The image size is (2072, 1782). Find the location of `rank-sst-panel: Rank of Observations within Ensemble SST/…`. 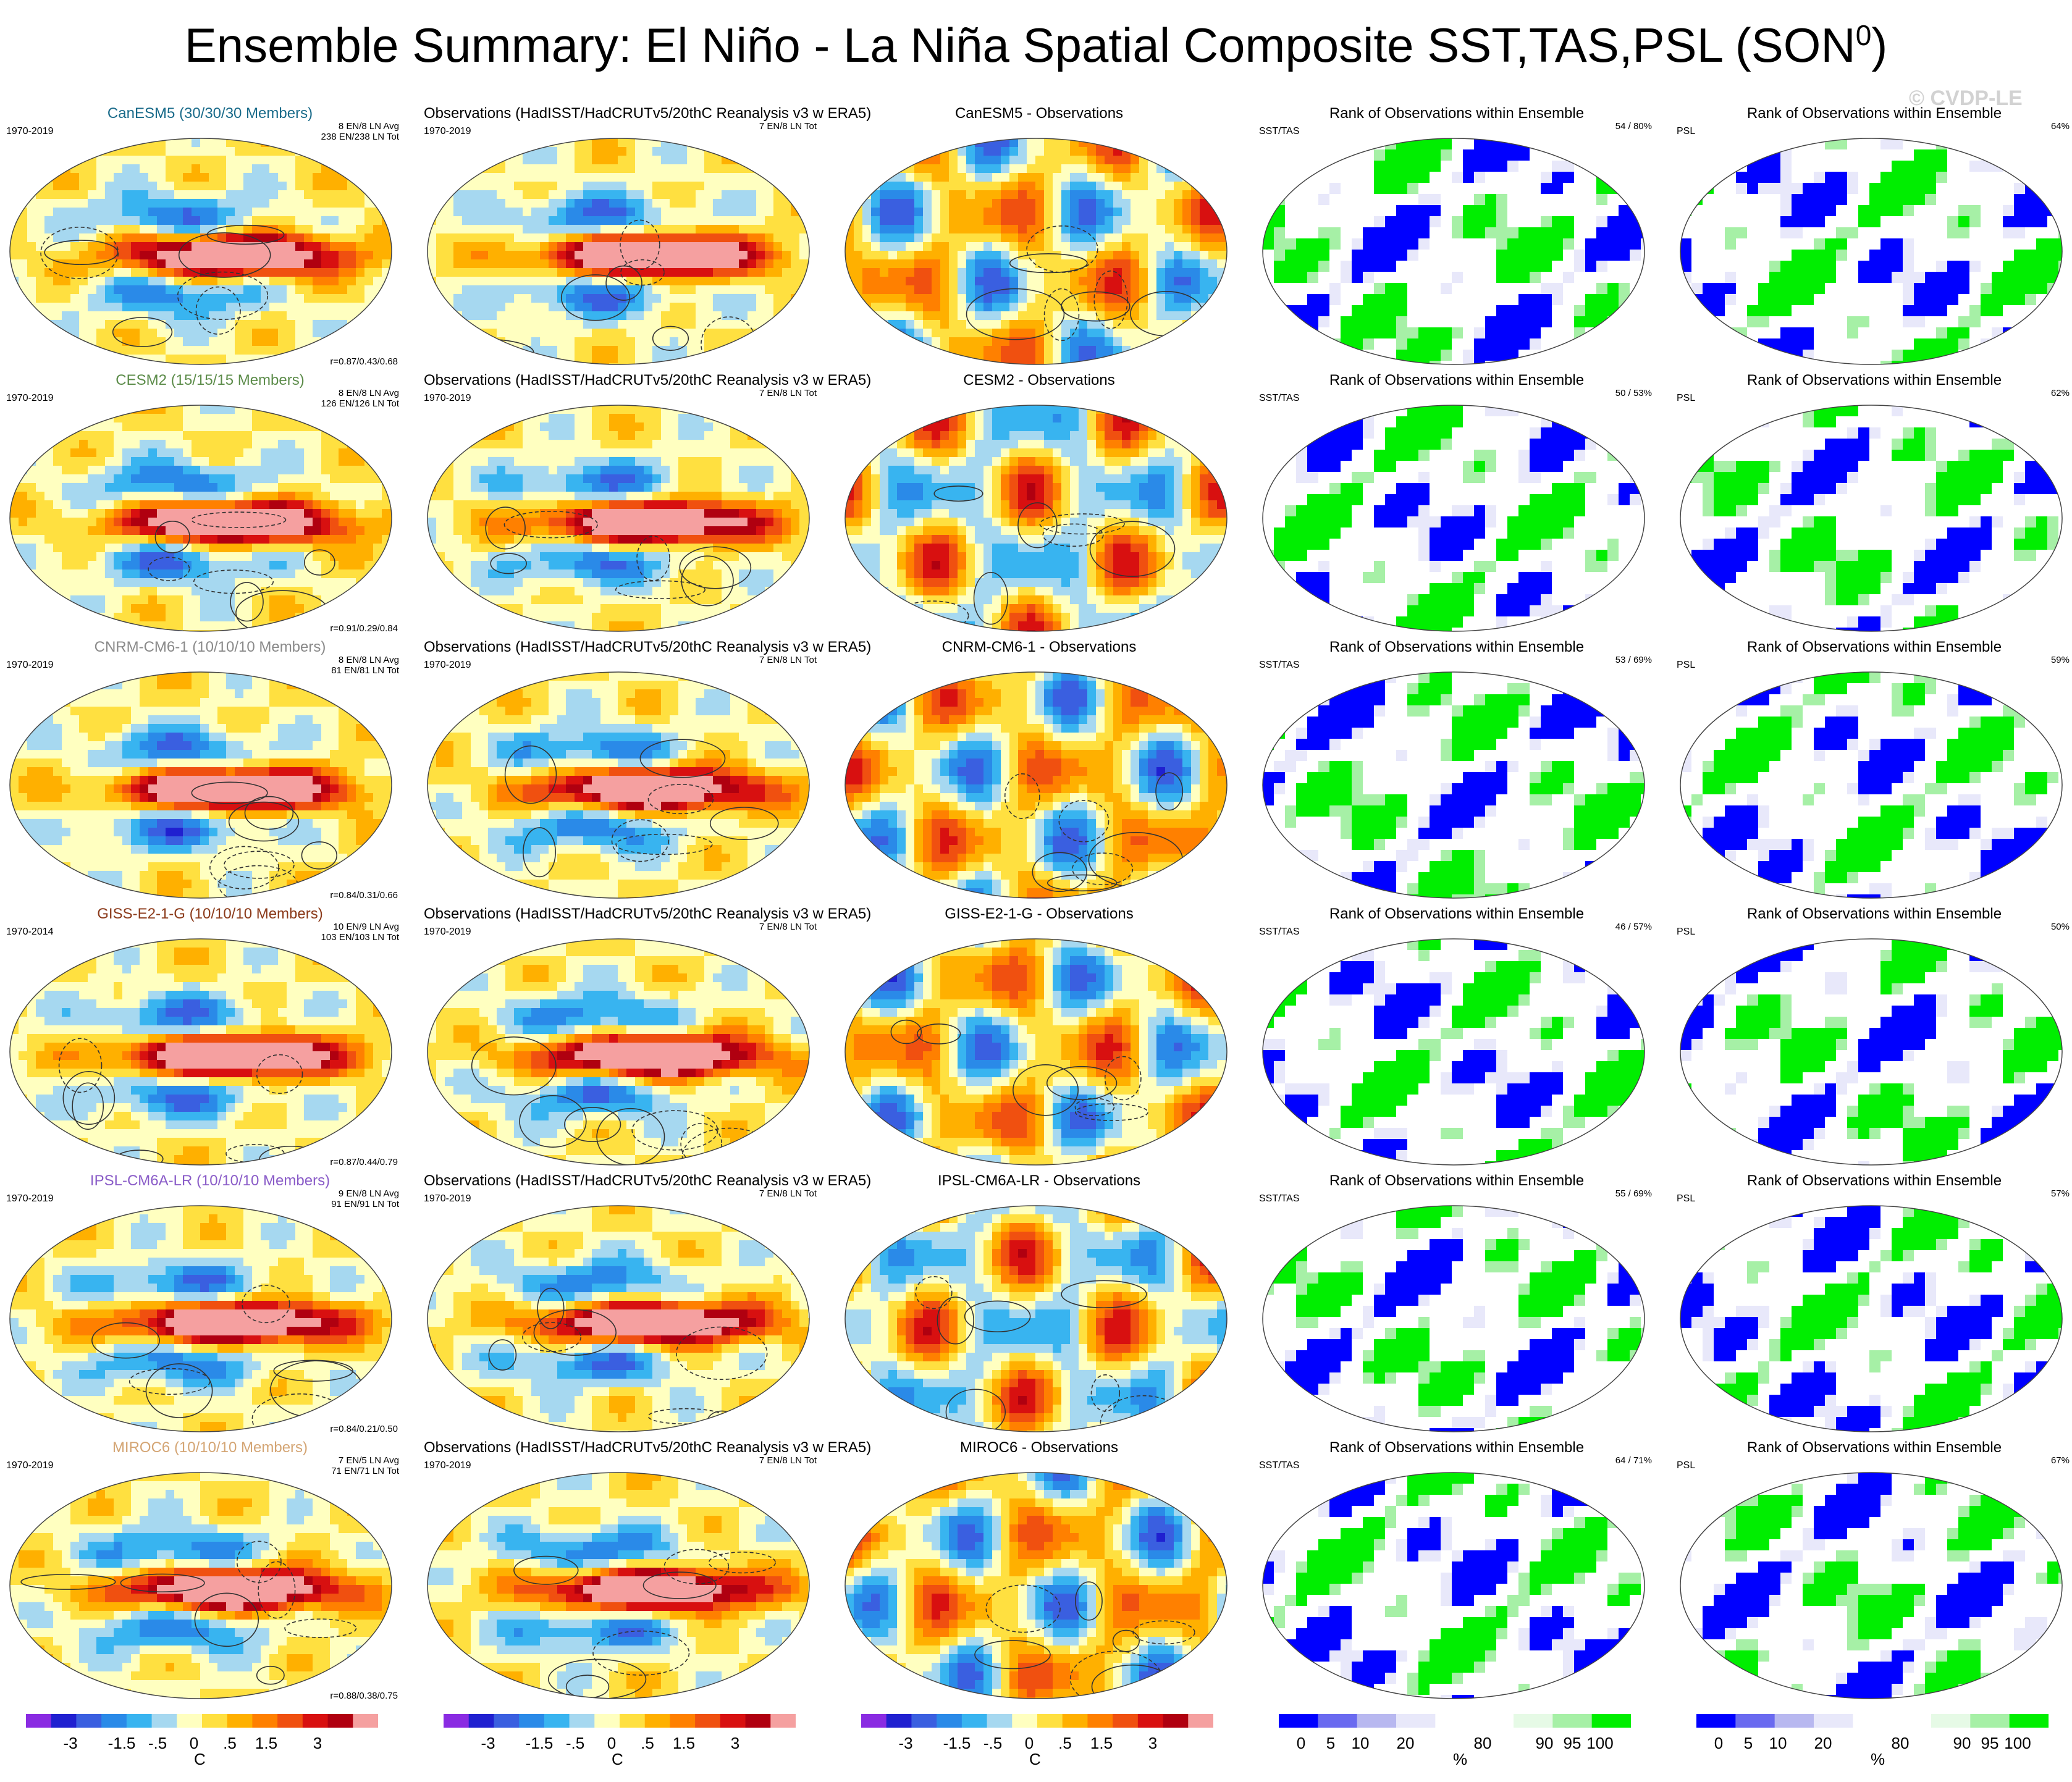

rank-sst-panel: Rank of Observations within Ensemble SST/… is located at coordinates (1457, 771).